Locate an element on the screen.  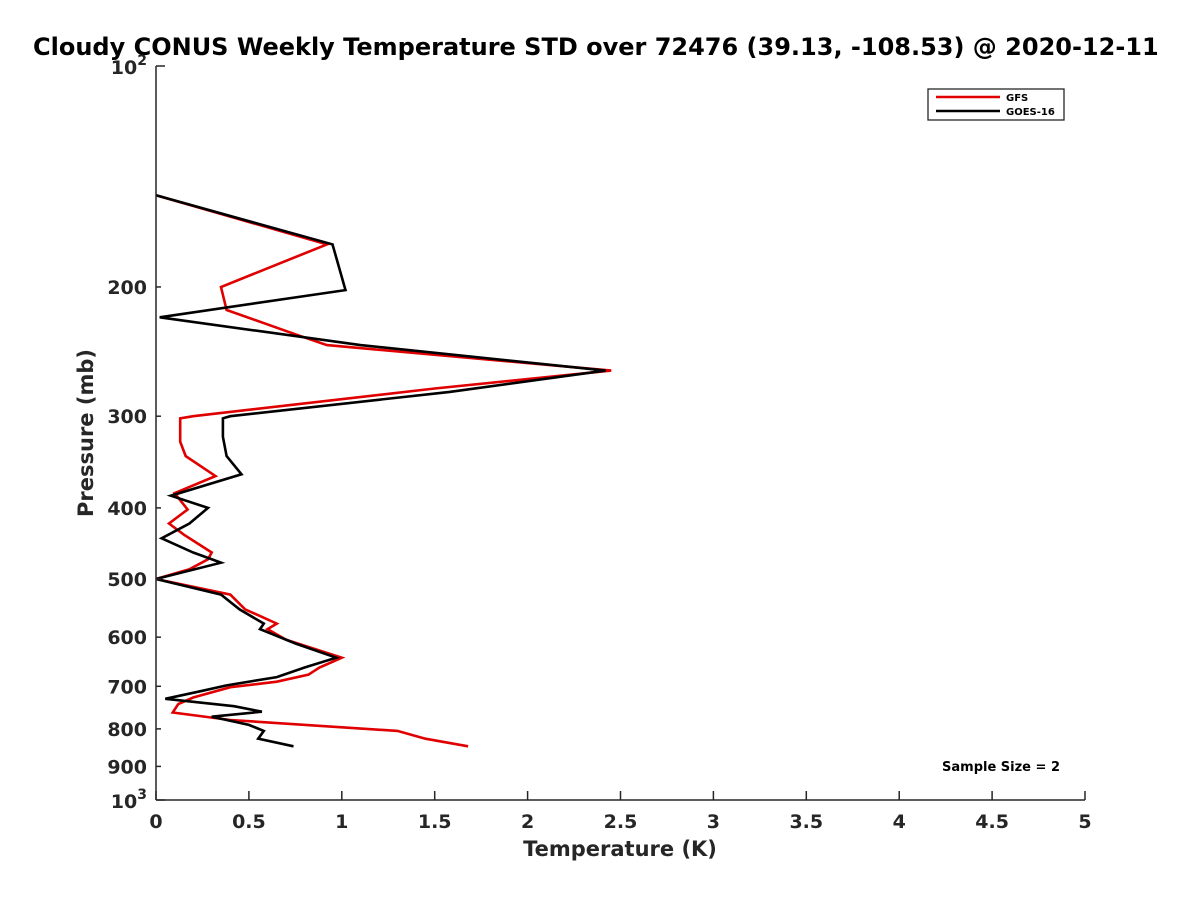
y-axis: 200 300 400 500 600 700 800 900 102 103 is located at coordinates (136, 433).